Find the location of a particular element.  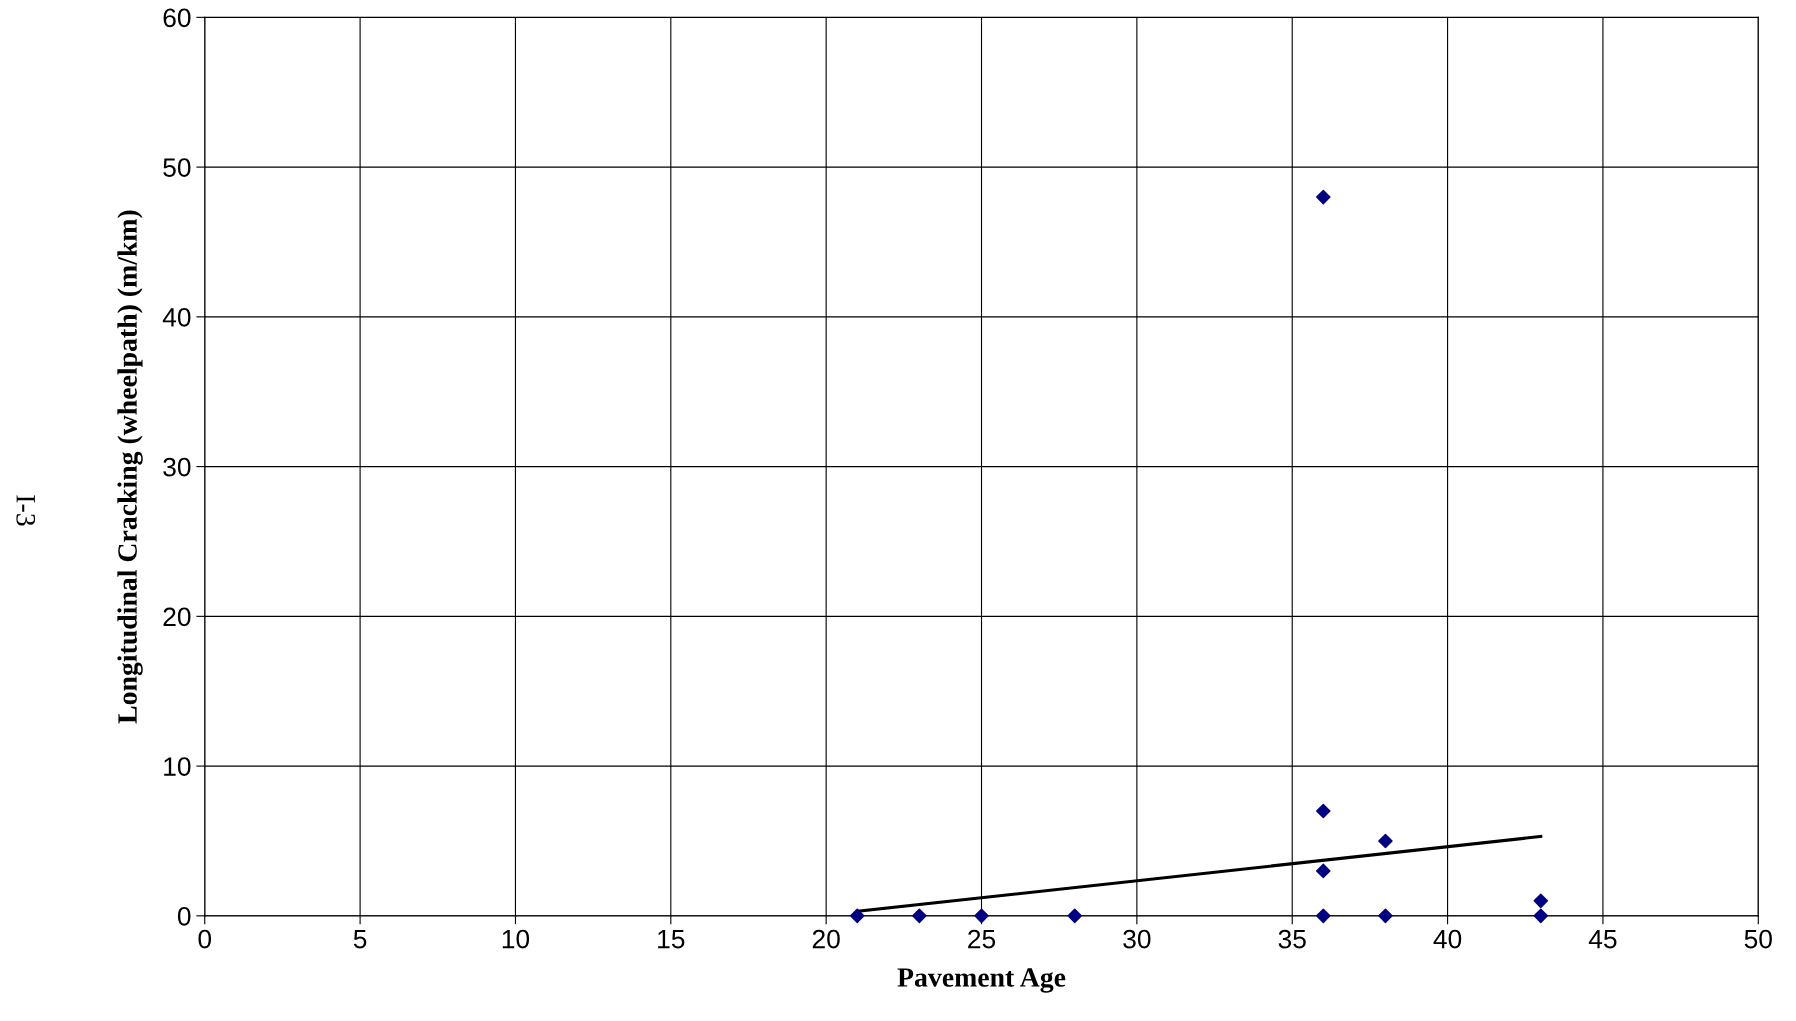

y-tick-label: 0 is located at coordinates (184, 916).